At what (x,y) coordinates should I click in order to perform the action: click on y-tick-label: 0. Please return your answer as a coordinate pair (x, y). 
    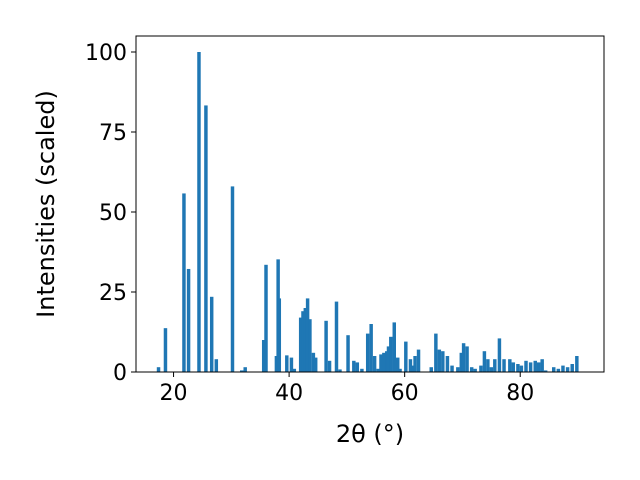
    Looking at the image, I should click on (120, 373).